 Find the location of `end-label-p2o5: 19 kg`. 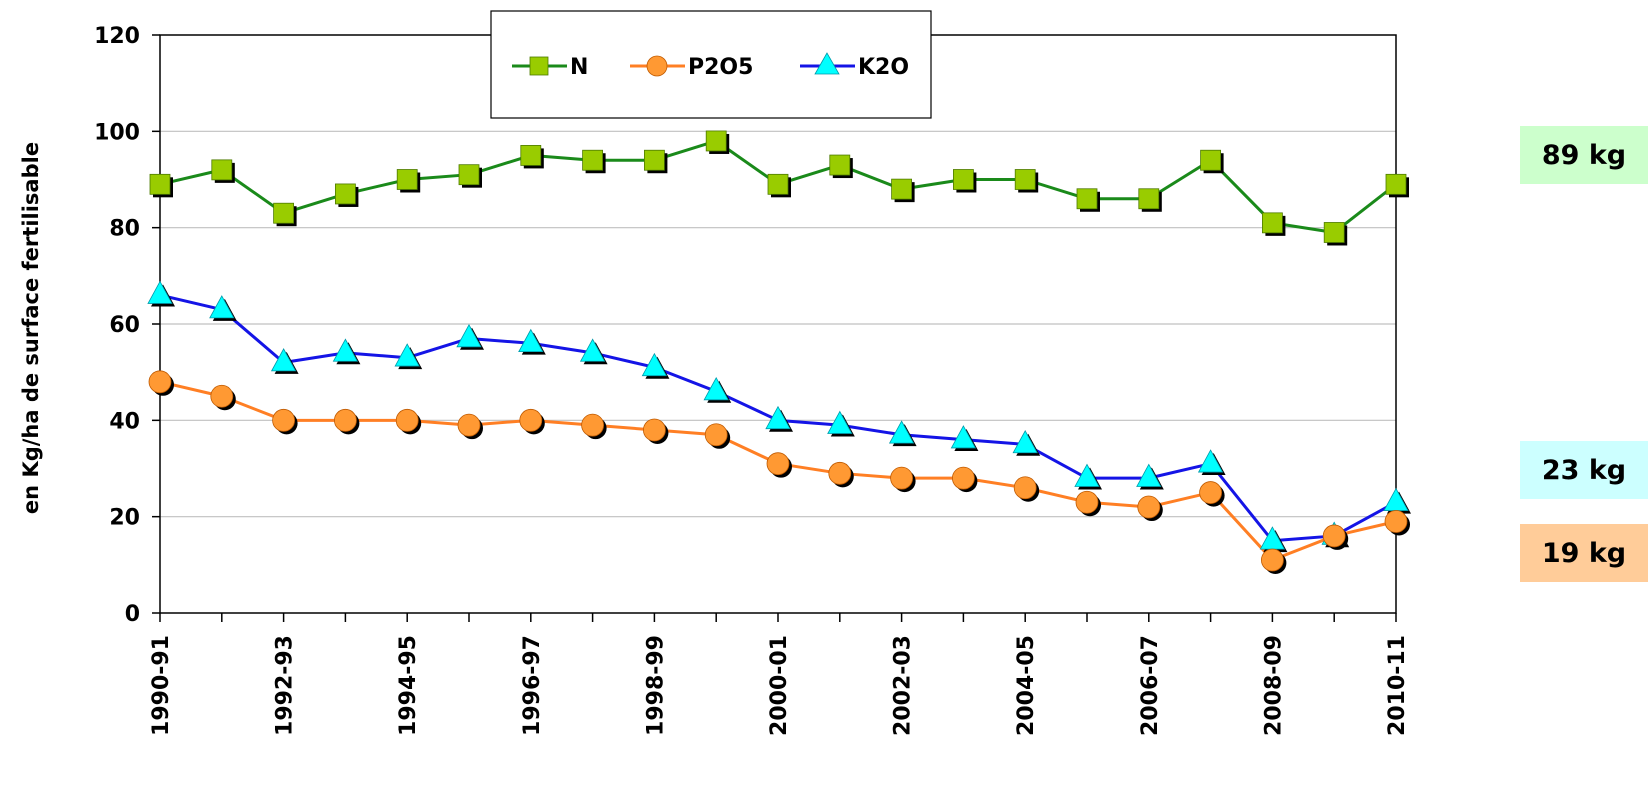

end-label-p2o5: 19 kg is located at coordinates (1584, 553).